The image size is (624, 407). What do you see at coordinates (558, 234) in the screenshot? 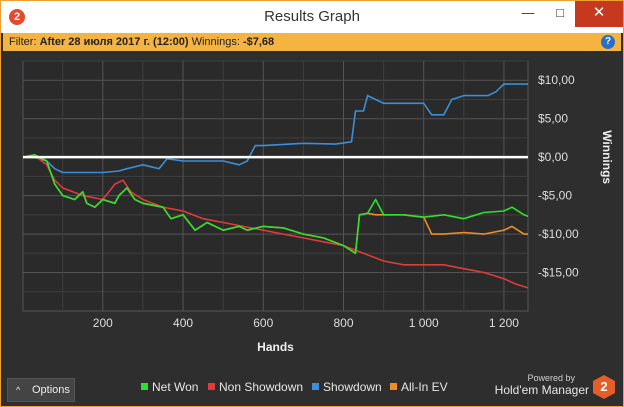
I see `y-tick-label: -$10,00` at bounding box center [558, 234].